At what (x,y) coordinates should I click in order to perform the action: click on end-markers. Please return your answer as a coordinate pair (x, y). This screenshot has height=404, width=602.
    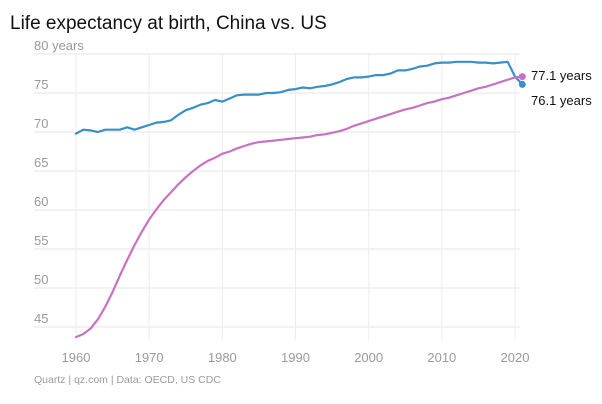
    Looking at the image, I should click on (522, 80).